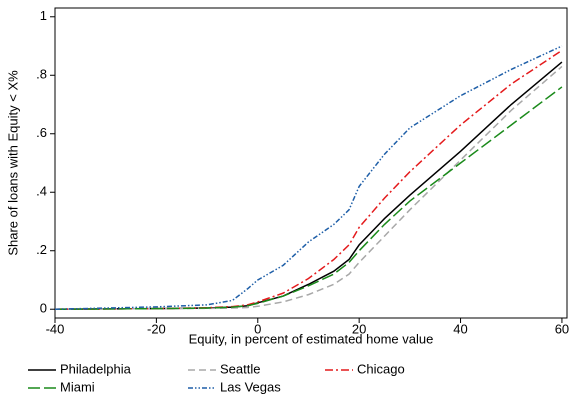  What do you see at coordinates (240, 368) in the screenshot?
I see `legend-label: Seattle` at bounding box center [240, 368].